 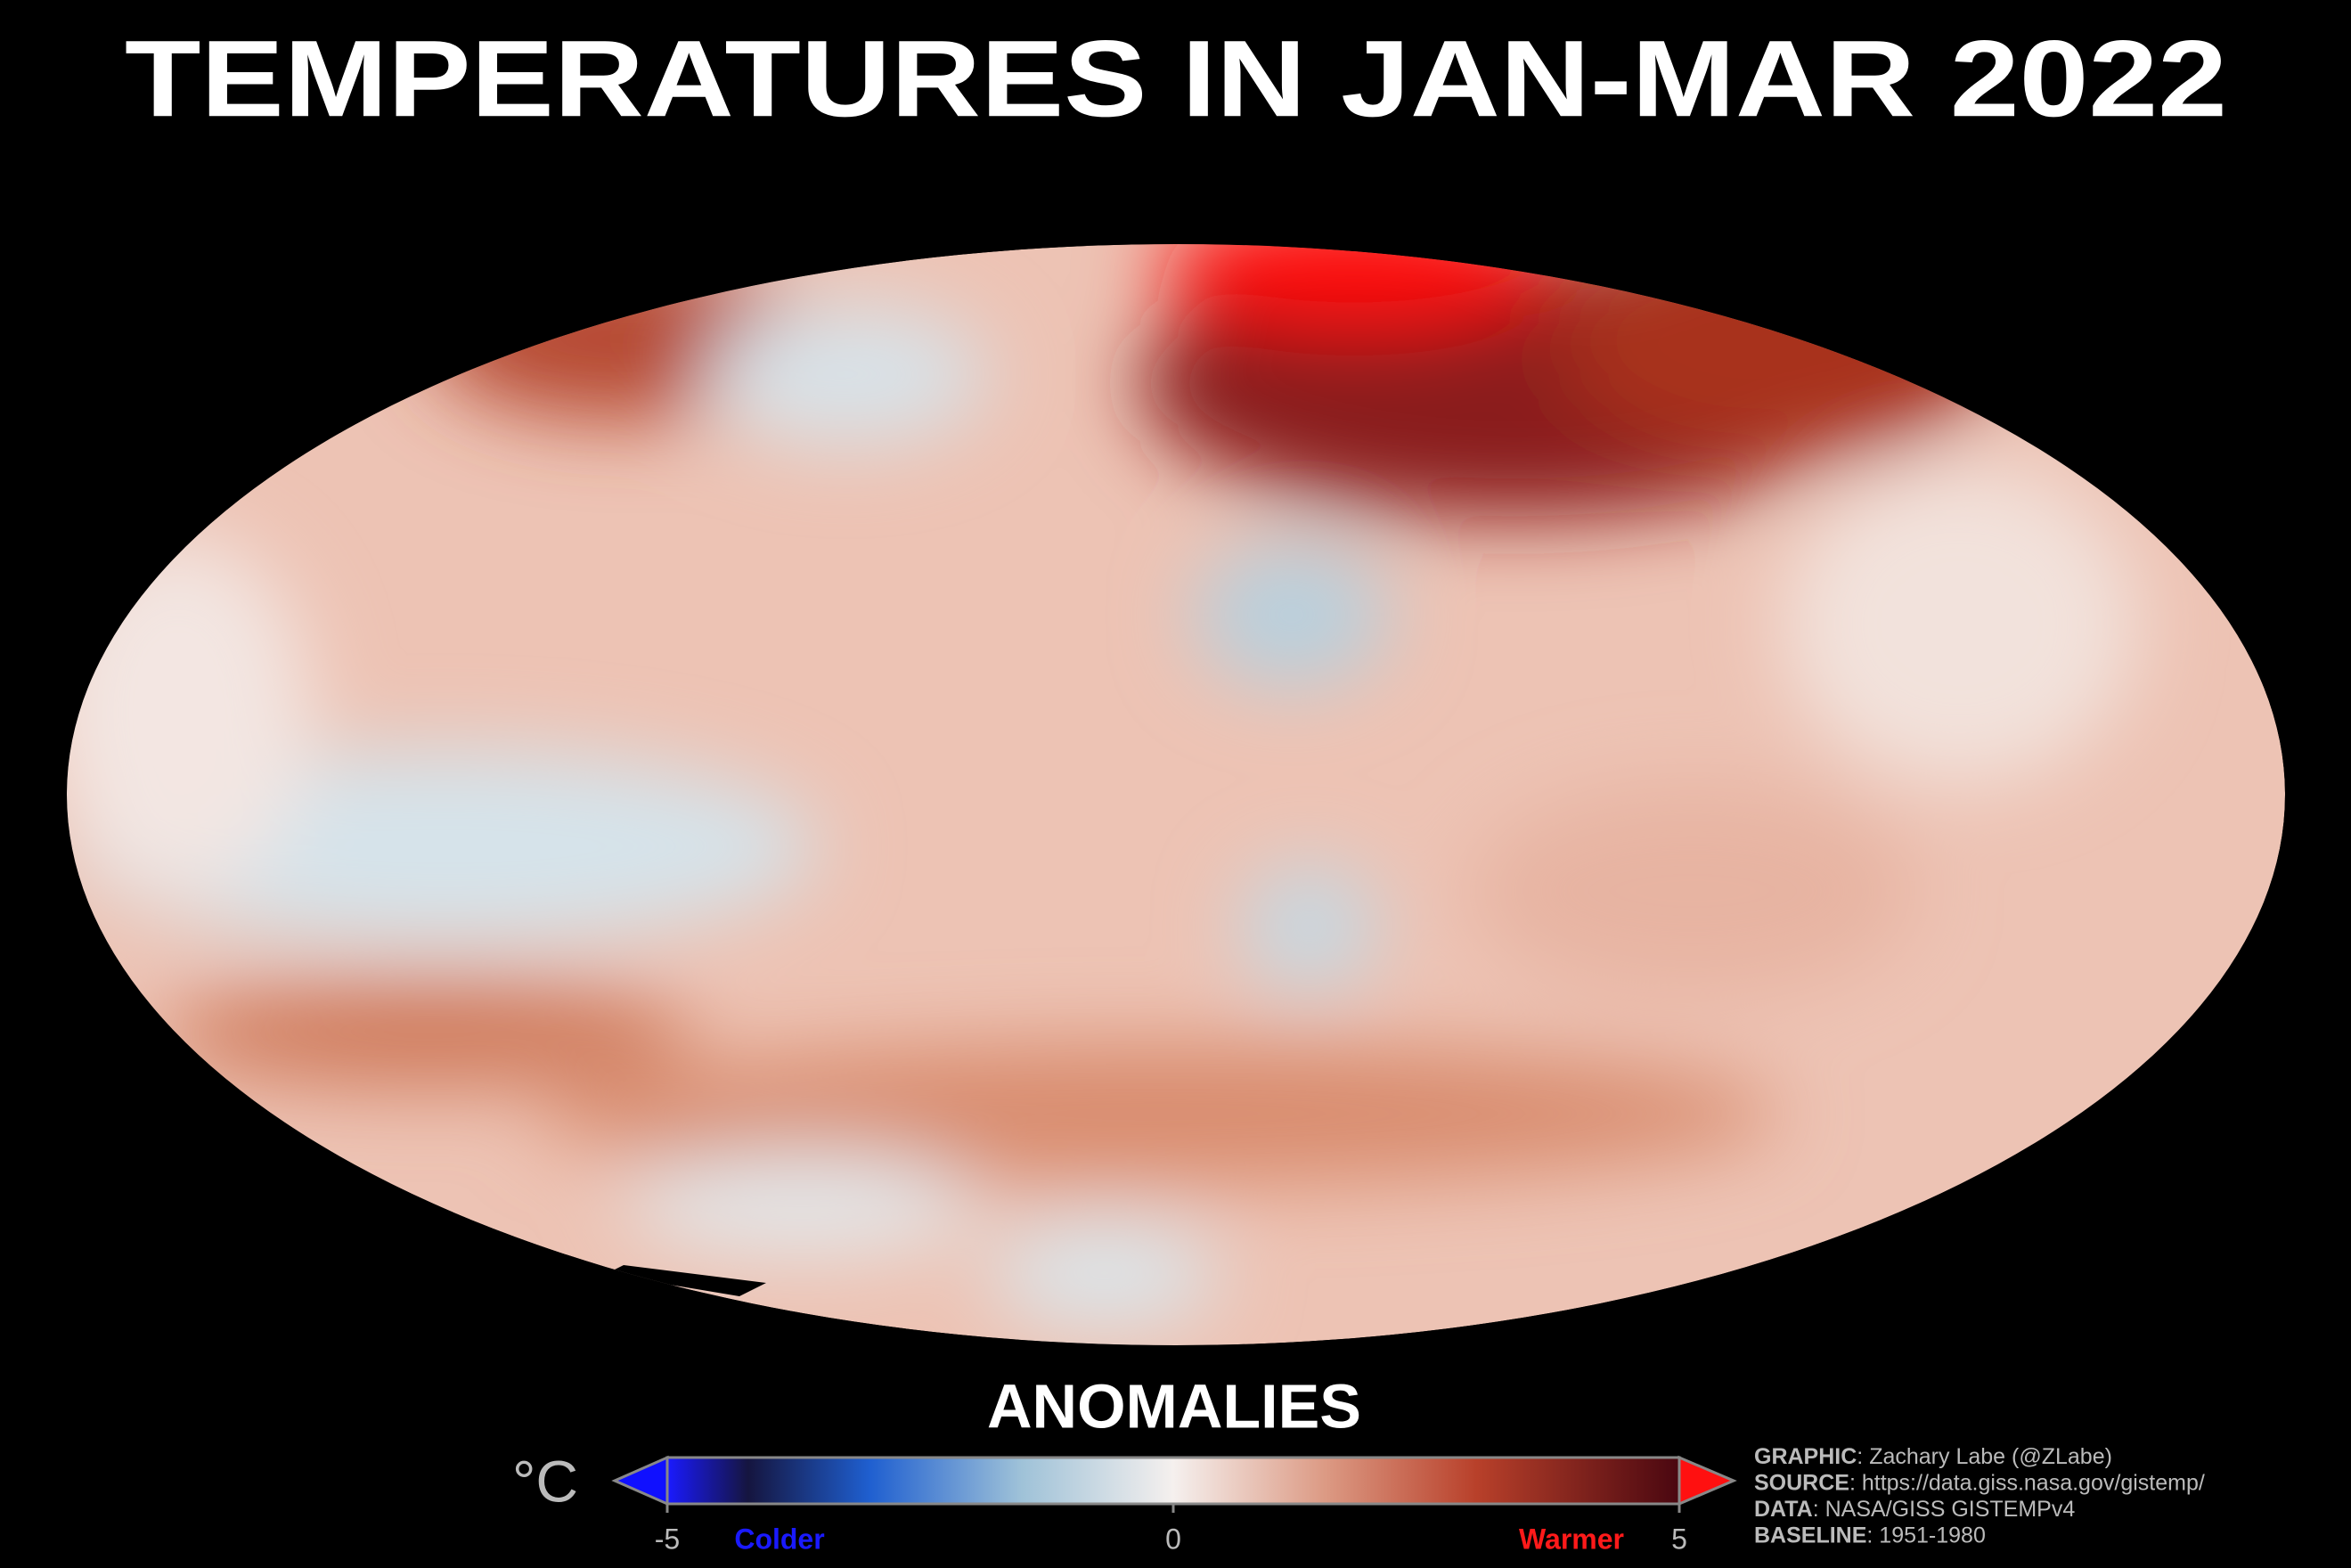 I want to click on tick-label: 0, so click(x=1173, y=1539).